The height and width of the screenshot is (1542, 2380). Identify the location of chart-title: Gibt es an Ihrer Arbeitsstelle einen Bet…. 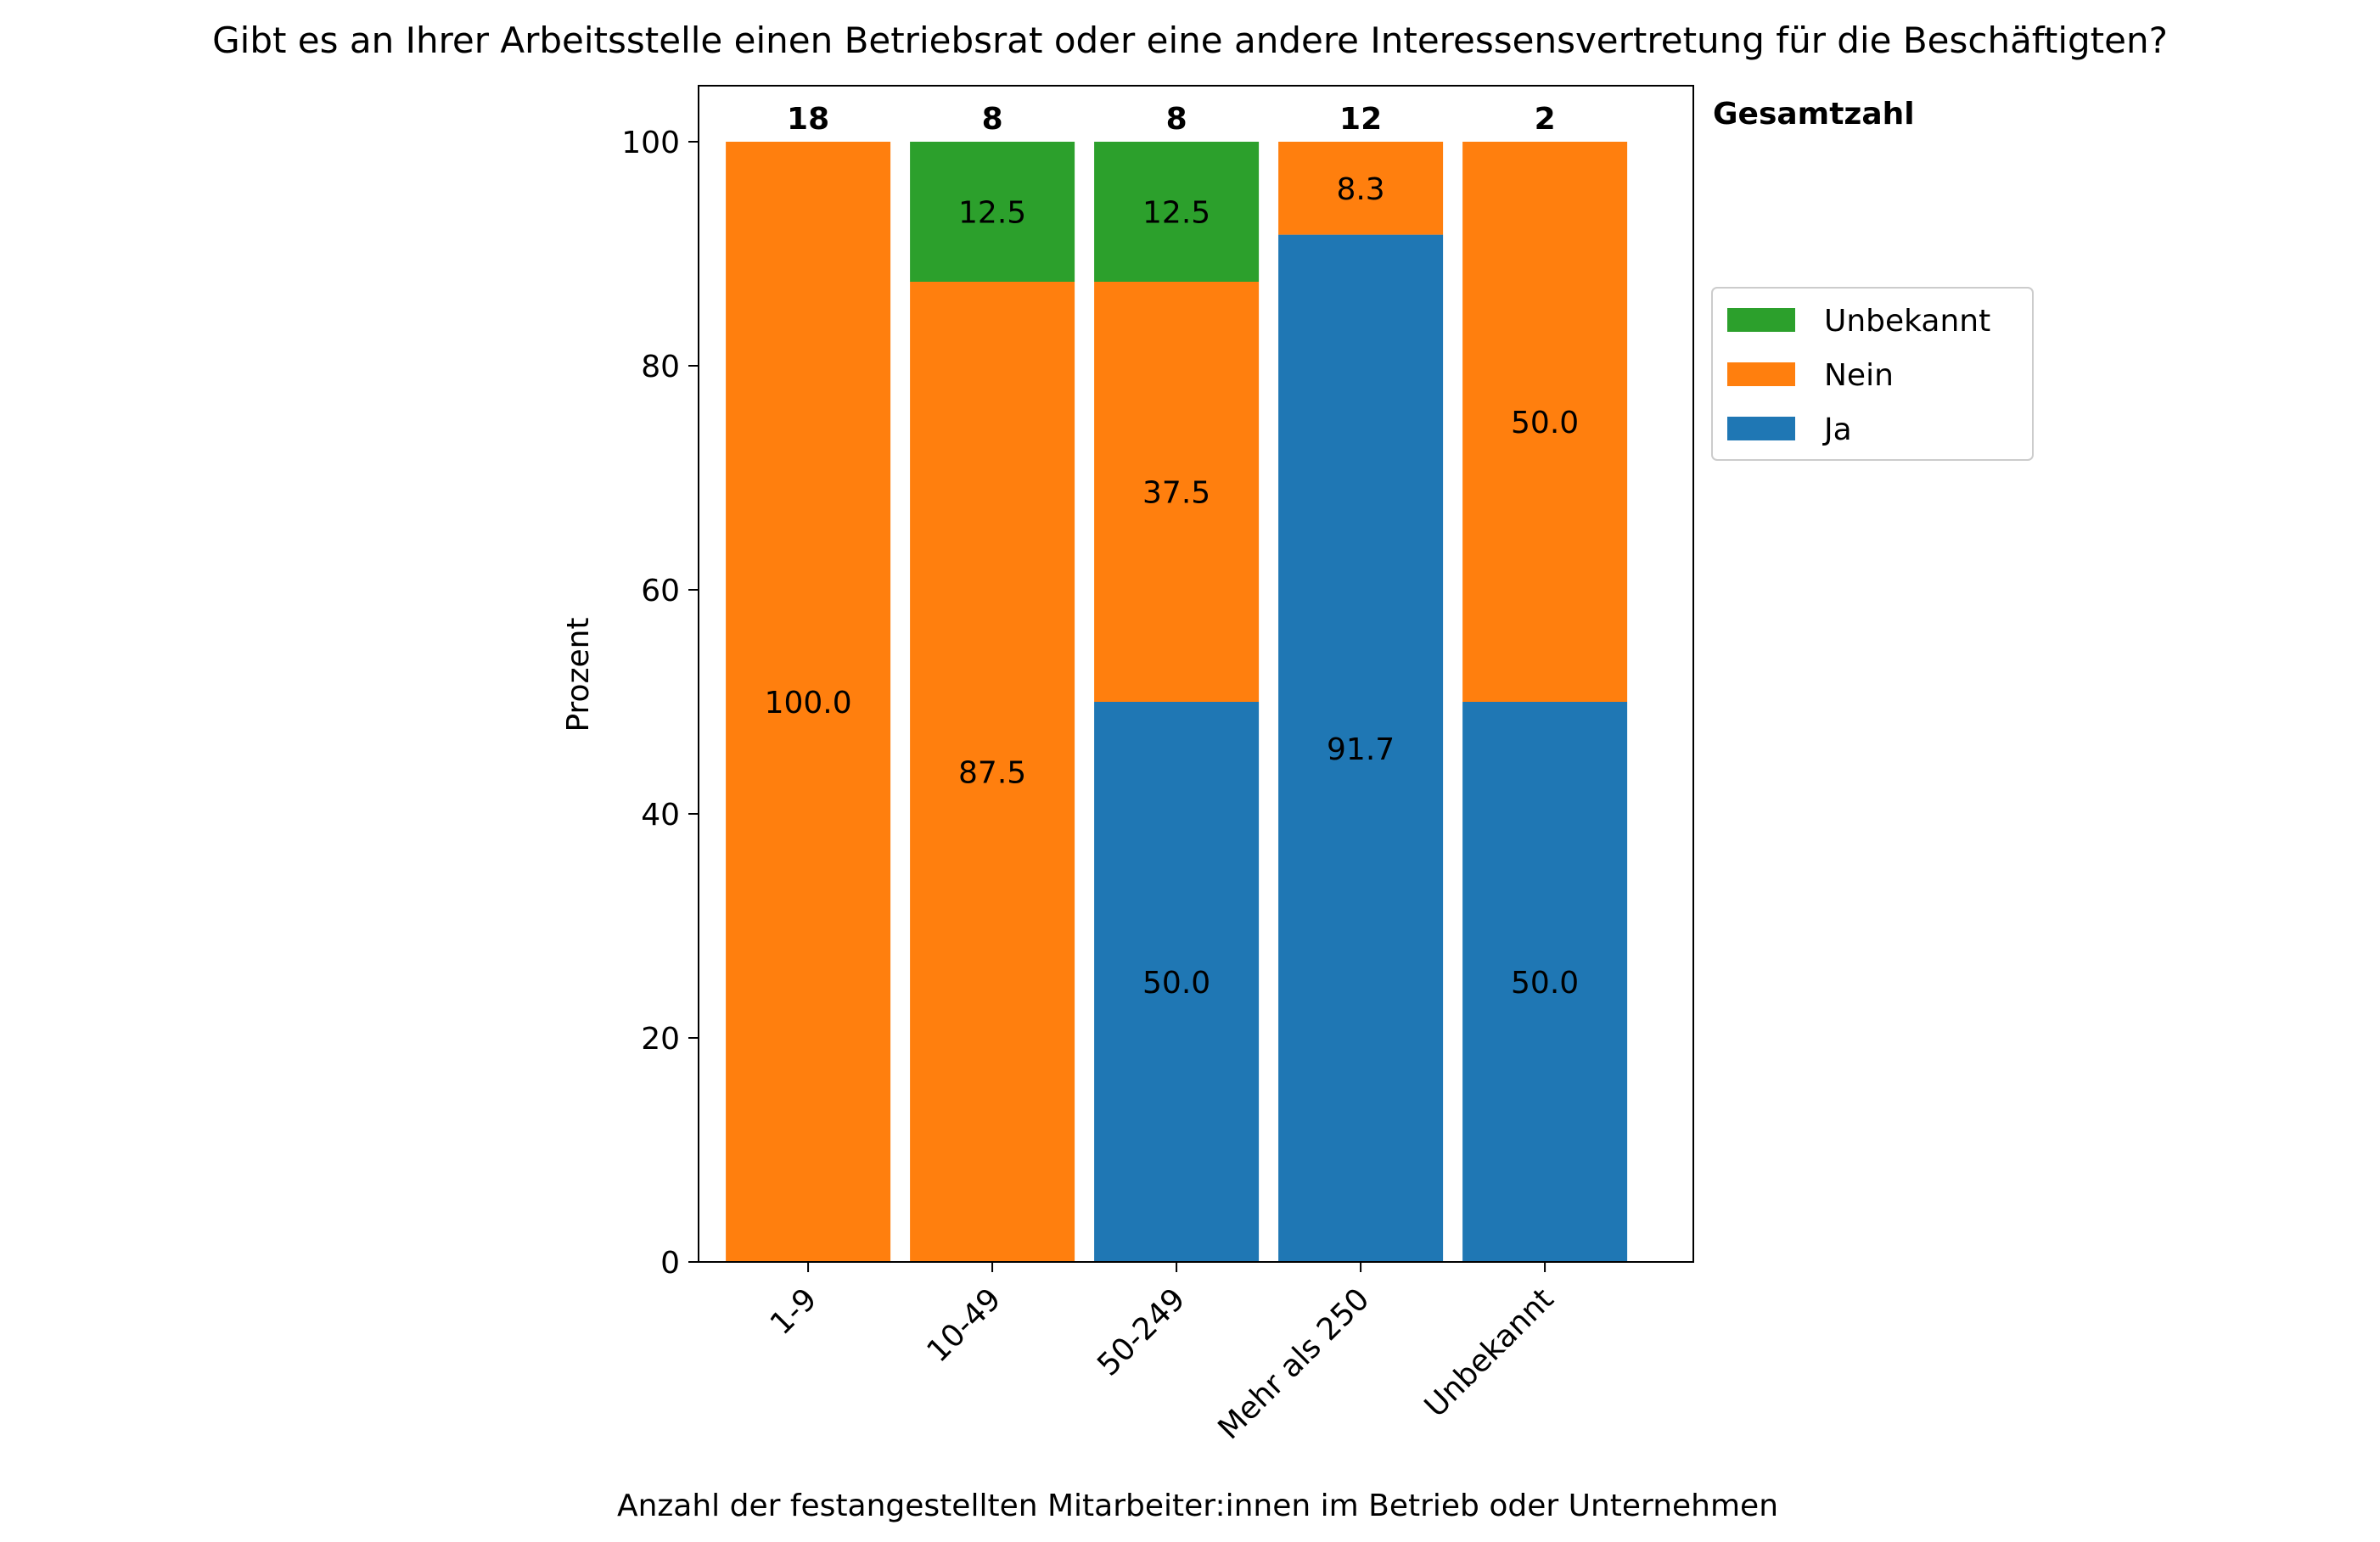
(1190, 41).